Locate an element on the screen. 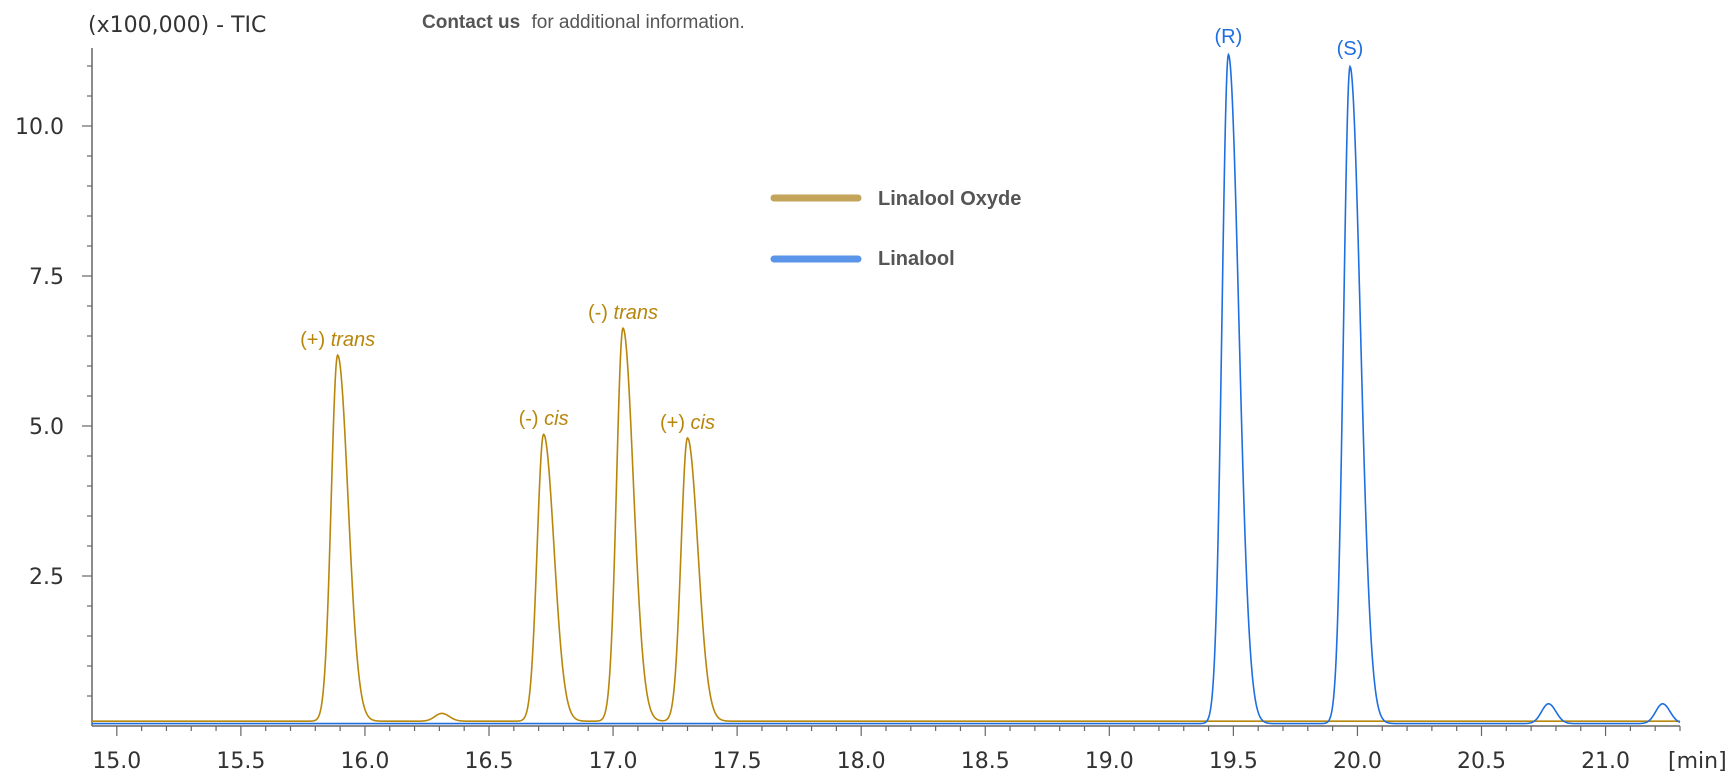 The image size is (1729, 773). legend: Linalool Oxyde Linalool is located at coordinates (895, 229).